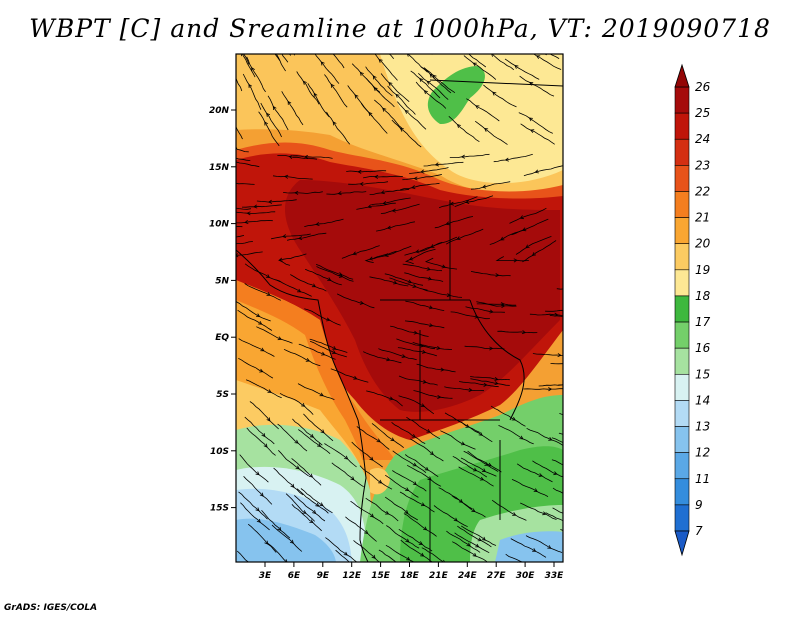 The image size is (800, 618). What do you see at coordinates (219, 509) in the screenshot?
I see `lat-tick-label: 15S` at bounding box center [219, 509].